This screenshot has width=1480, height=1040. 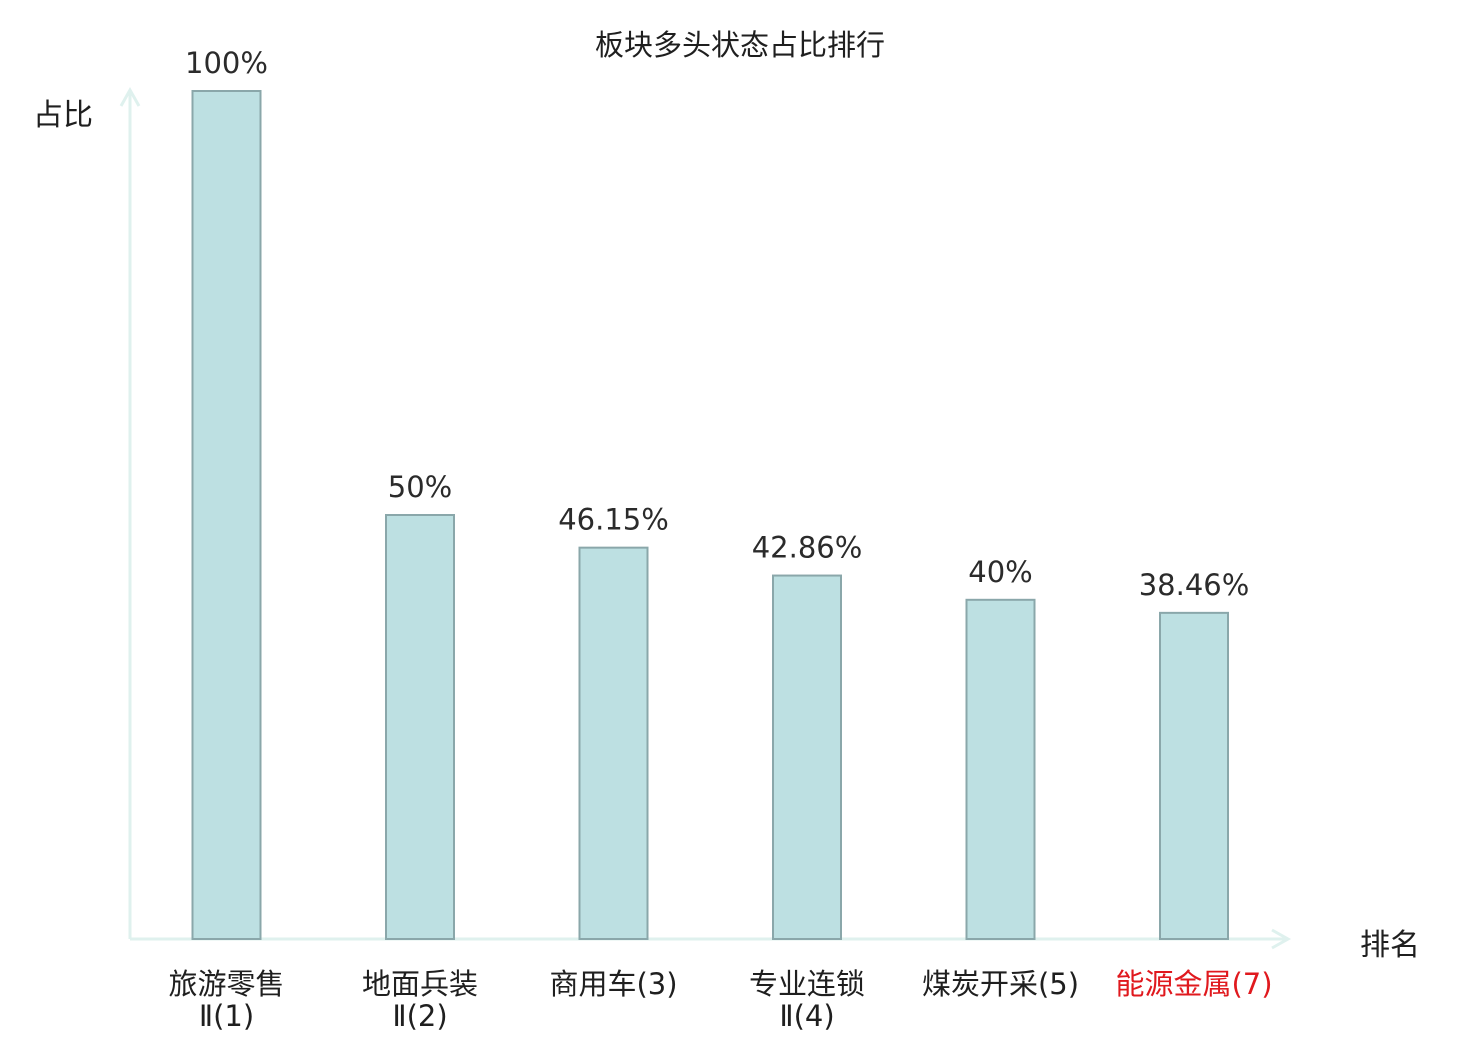 I want to click on x-tick-label-line2: Ⅱ(2), so click(x=419, y=1016).